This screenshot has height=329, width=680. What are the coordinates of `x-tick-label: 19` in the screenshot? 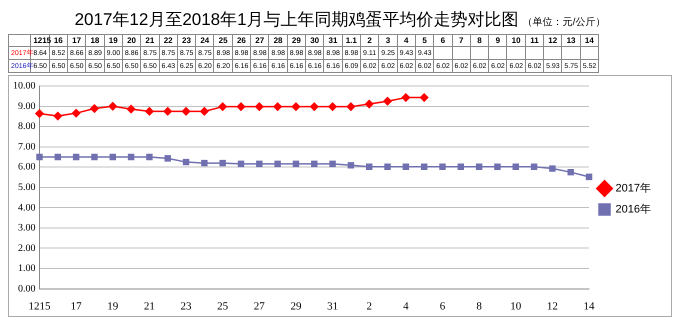 It's located at (113, 40).